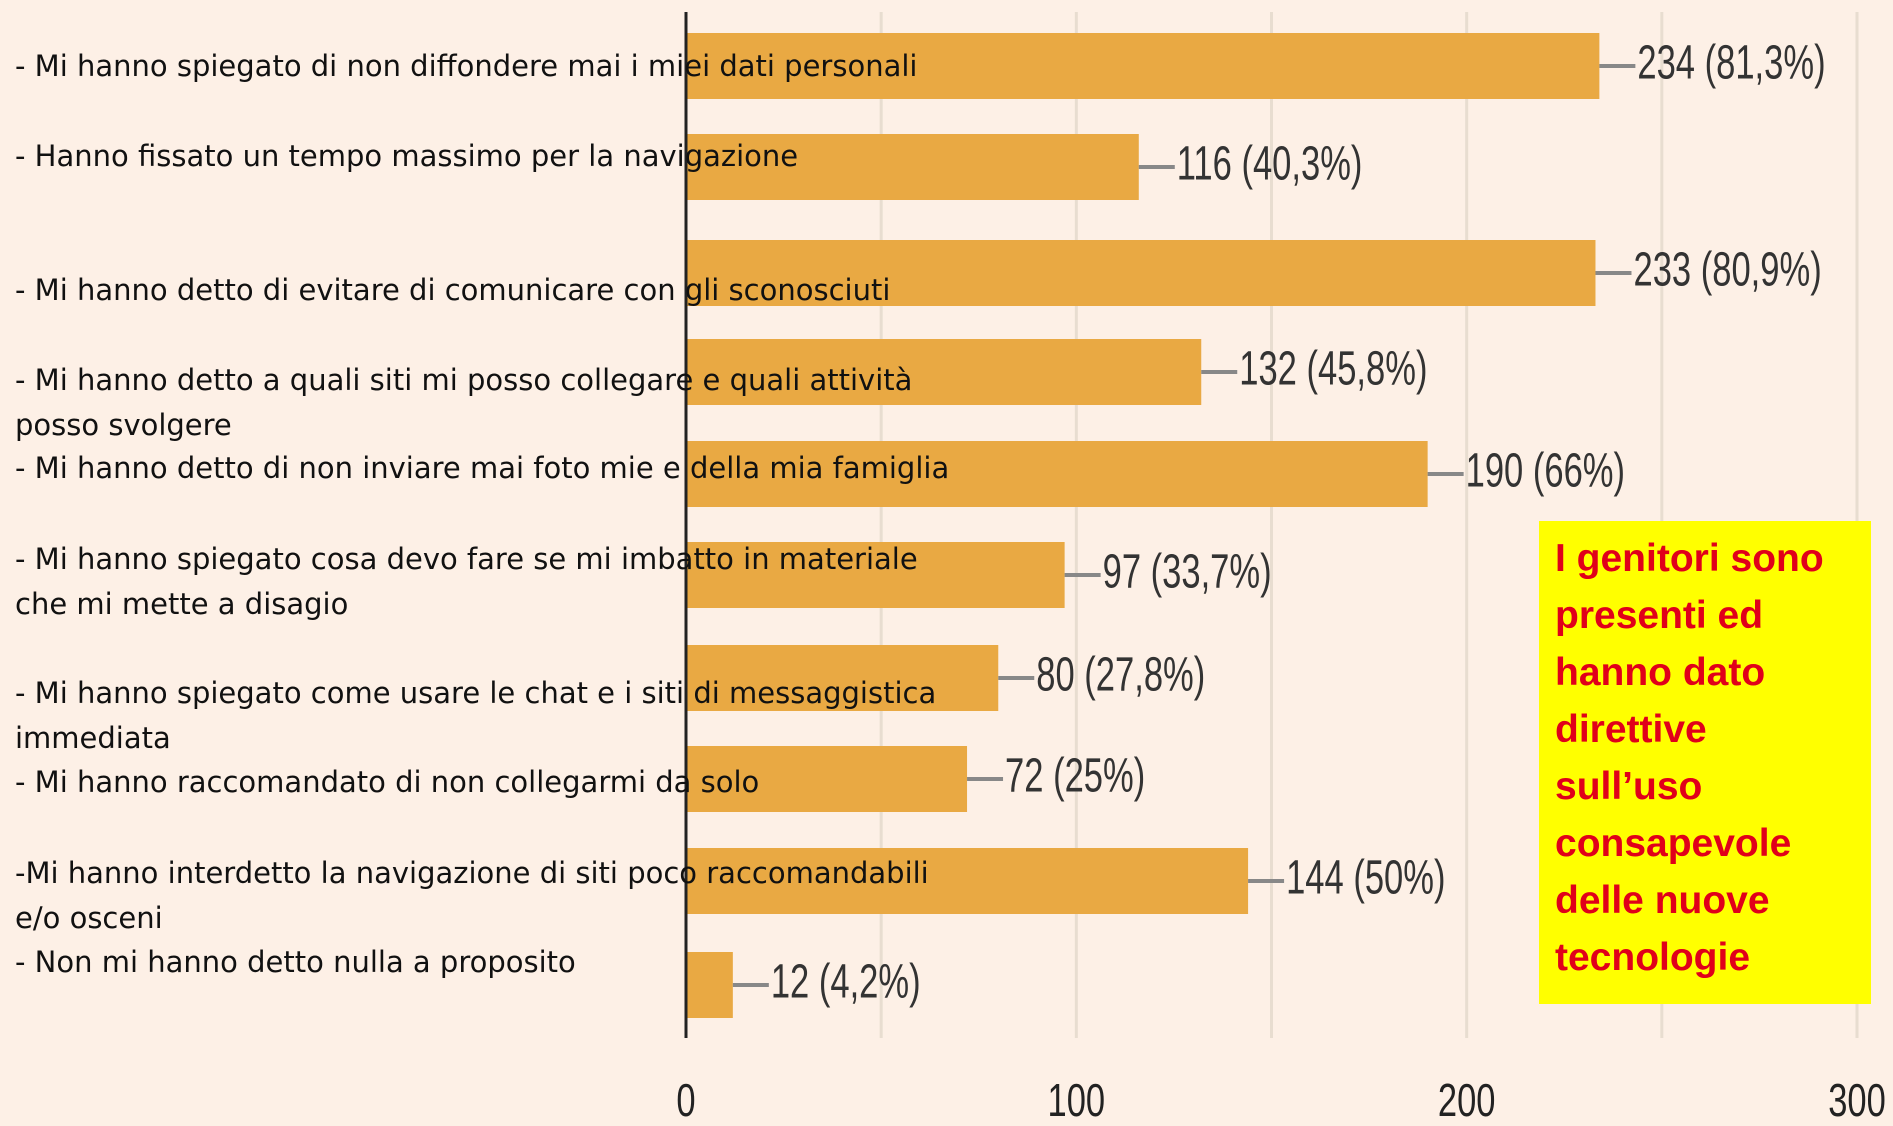 Image resolution: width=1893 pixels, height=1126 pixels. Describe the element at coordinates (1075, 775) in the screenshot. I see `value-label: 72 (25%)` at that location.